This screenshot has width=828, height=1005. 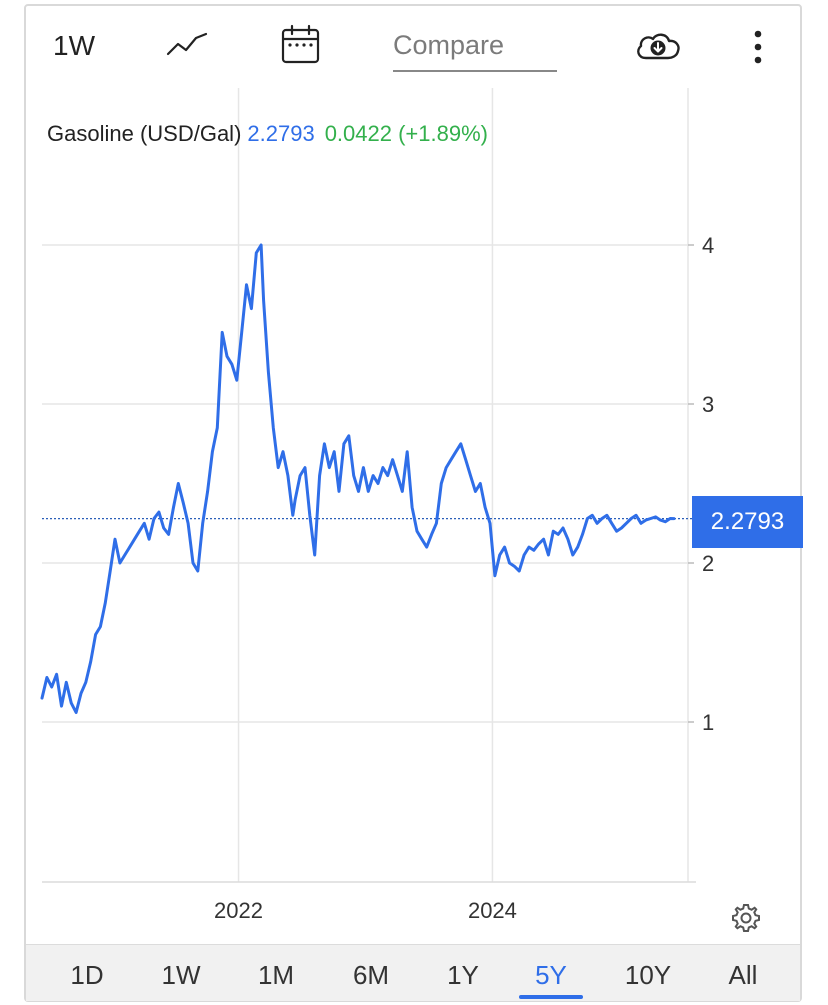 What do you see at coordinates (188, 47) in the screenshot?
I see `line-chart-icon` at bounding box center [188, 47].